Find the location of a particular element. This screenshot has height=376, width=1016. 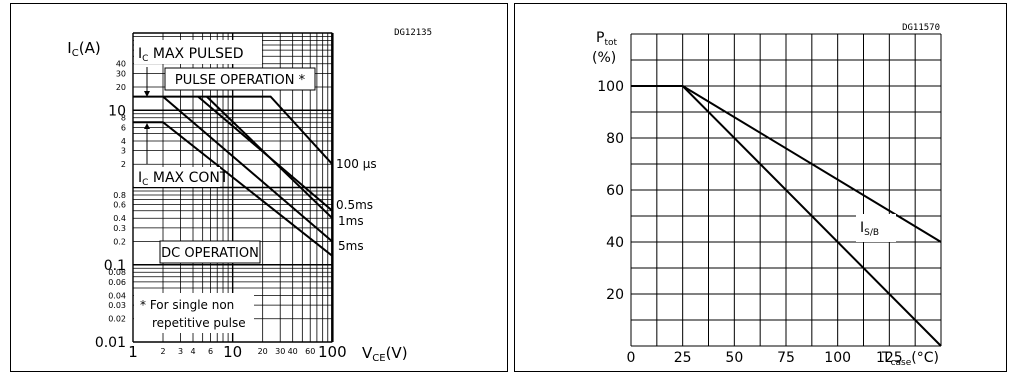

derating-y-tick-label: 20 is located at coordinates (615, 295).